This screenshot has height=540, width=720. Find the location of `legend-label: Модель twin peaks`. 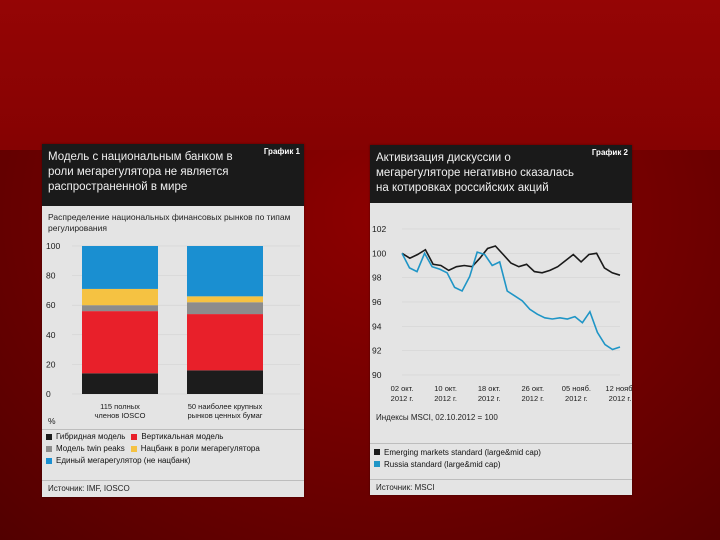

legend-label: Модель twin peaks is located at coordinates (90, 448).